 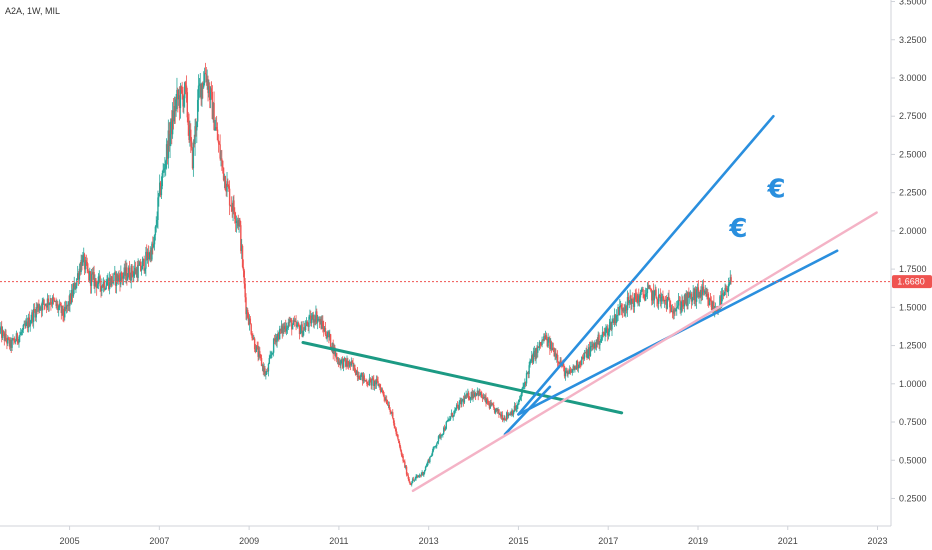 I want to click on time-tick-label: 2019, so click(x=698, y=541).